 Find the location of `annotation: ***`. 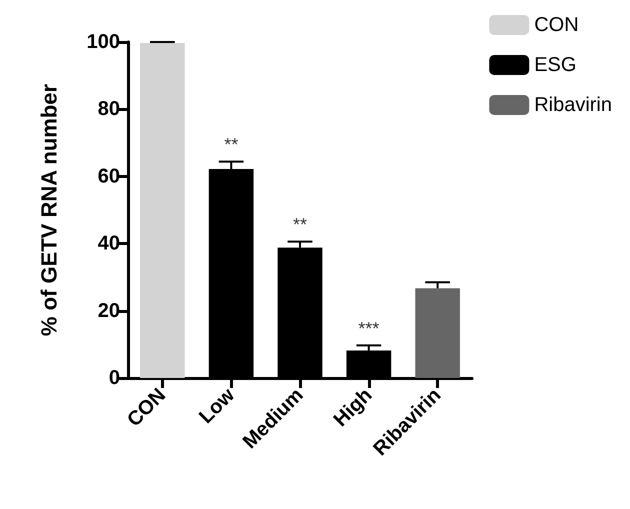

annotation: *** is located at coordinates (369, 328).